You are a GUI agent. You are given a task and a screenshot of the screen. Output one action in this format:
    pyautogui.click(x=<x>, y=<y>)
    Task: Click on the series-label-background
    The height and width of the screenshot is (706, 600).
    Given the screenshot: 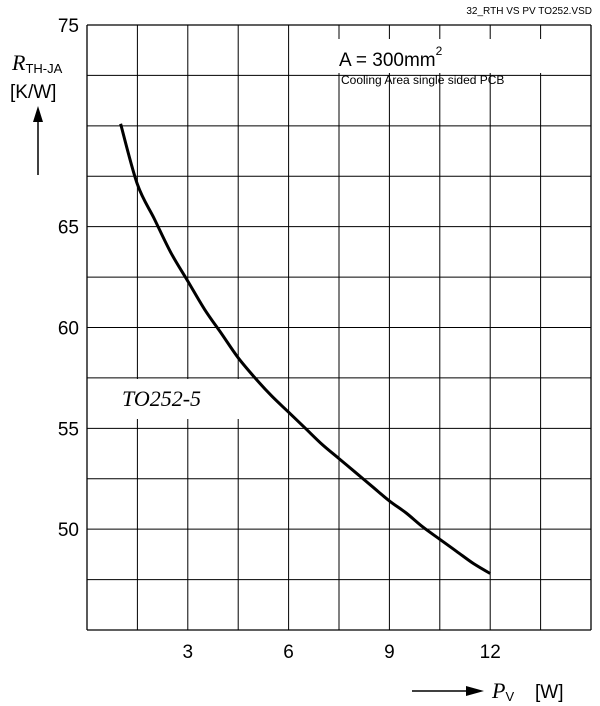 What is the action you would take?
    pyautogui.click(x=176, y=399)
    